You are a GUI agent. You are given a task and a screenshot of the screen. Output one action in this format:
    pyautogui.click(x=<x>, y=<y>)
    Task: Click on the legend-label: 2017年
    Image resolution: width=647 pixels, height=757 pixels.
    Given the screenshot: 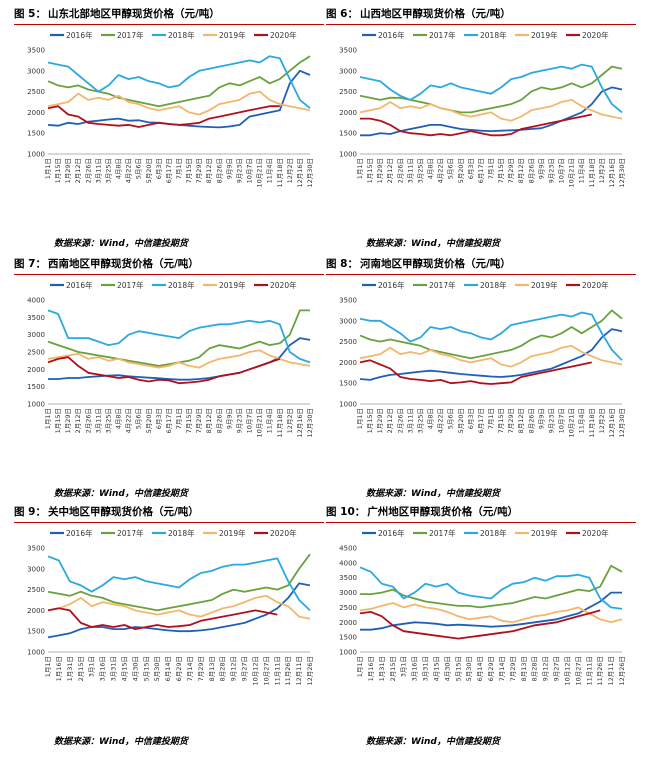 What is the action you would take?
    pyautogui.click(x=130, y=285)
    